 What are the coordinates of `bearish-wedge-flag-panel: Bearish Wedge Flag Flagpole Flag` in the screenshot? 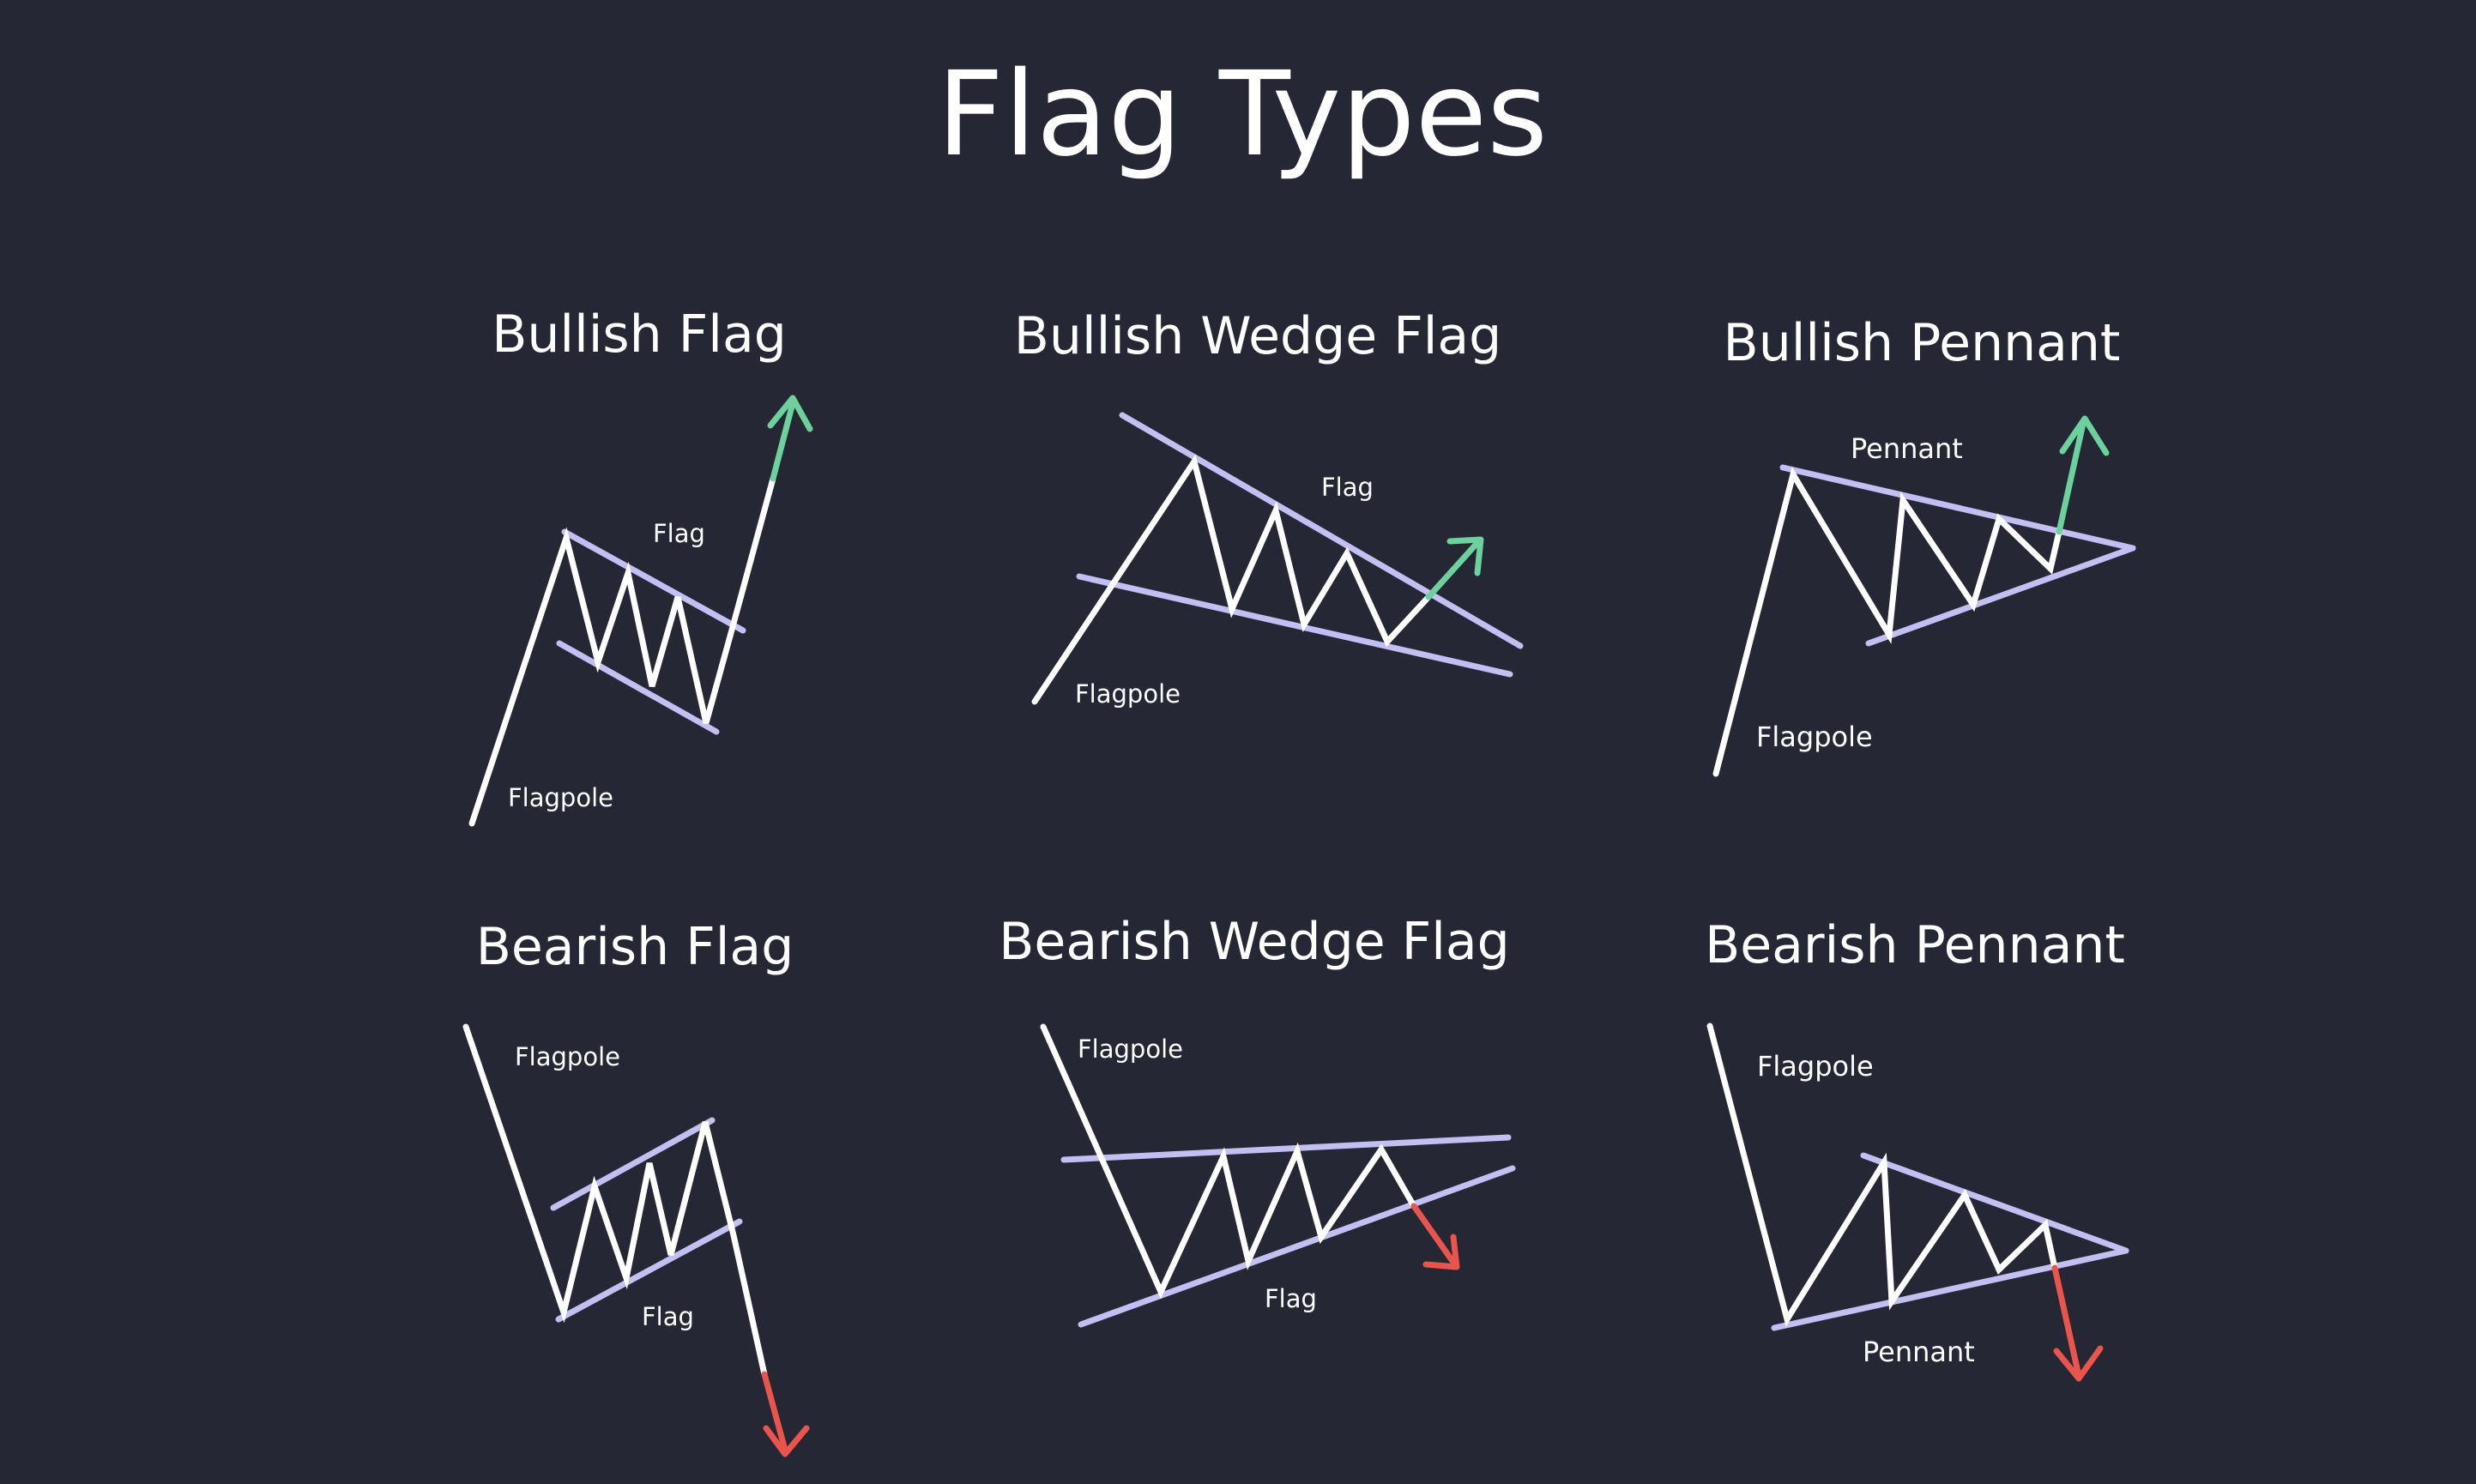 It's located at (1257, 1120).